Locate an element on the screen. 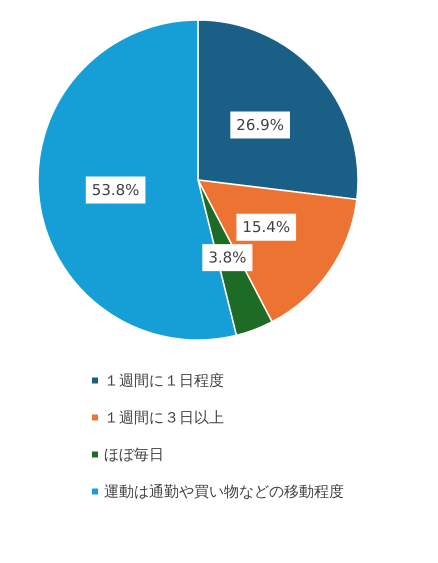 This screenshot has height=563, width=438. data-label: 26.9% is located at coordinates (260, 125).